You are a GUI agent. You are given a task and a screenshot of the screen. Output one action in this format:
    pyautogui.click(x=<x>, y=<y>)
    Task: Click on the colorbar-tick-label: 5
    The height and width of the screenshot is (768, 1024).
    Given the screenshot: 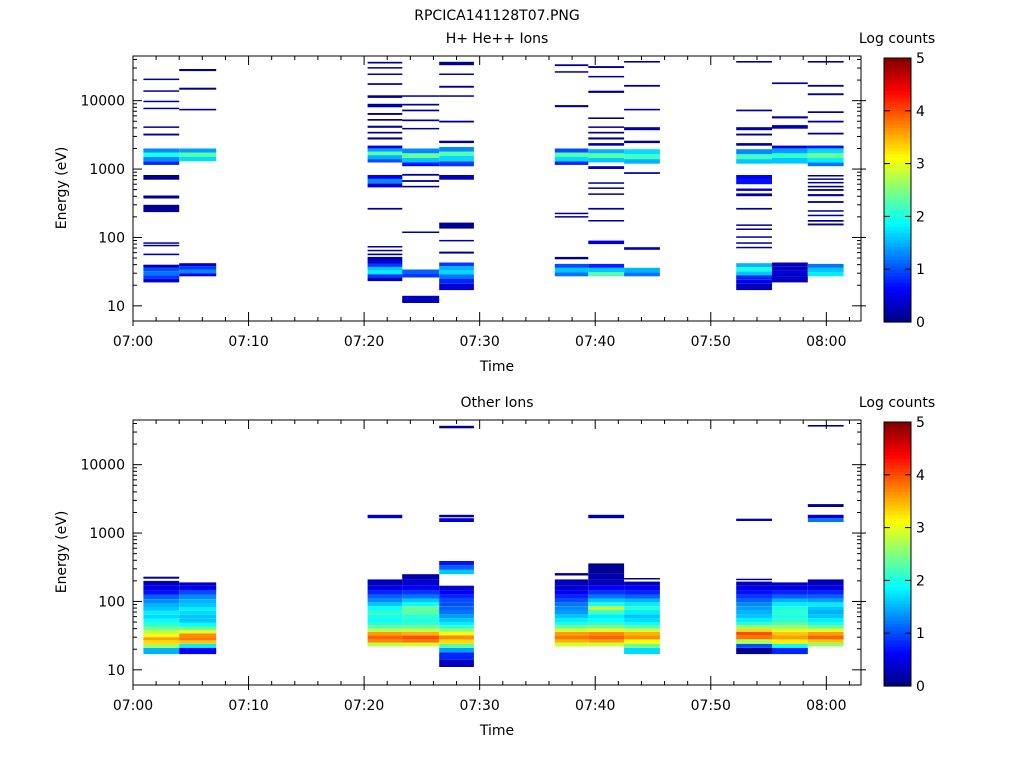 What is the action you would take?
    pyautogui.click(x=920, y=59)
    